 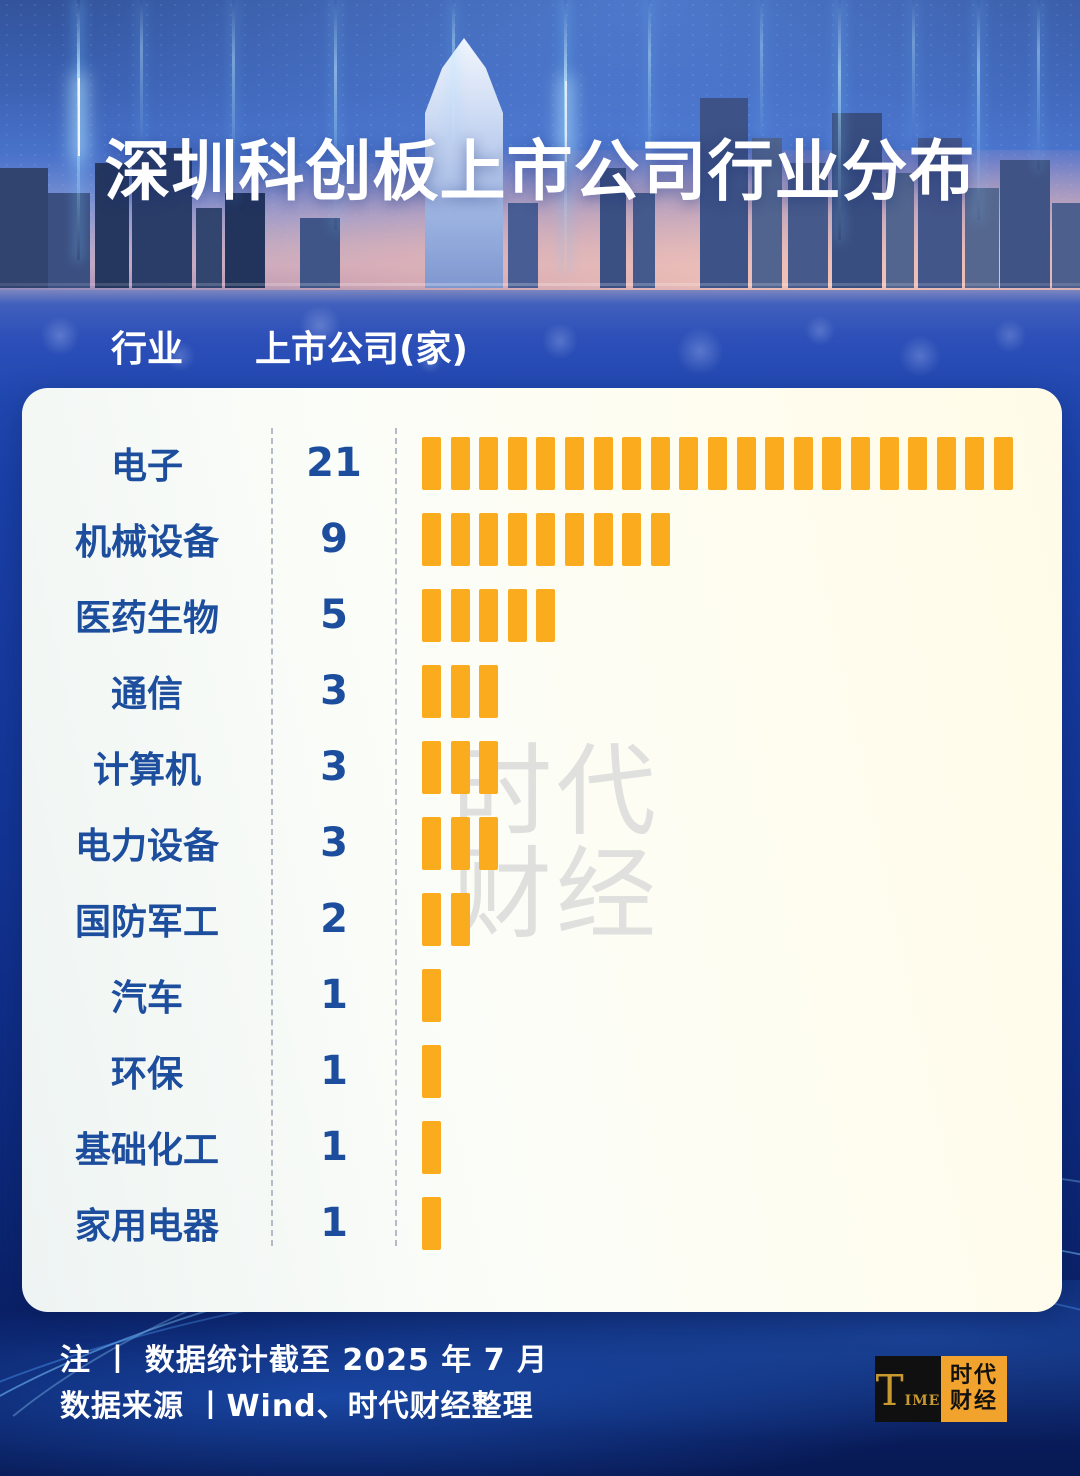 I want to click on company-count: 21, so click(x=334, y=463).